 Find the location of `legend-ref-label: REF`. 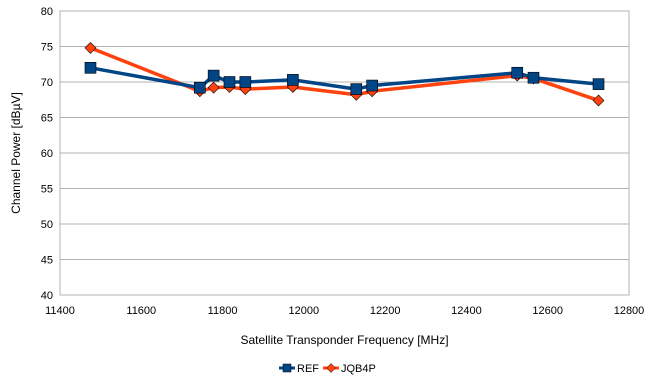

legend-ref-label: REF is located at coordinates (308, 369).